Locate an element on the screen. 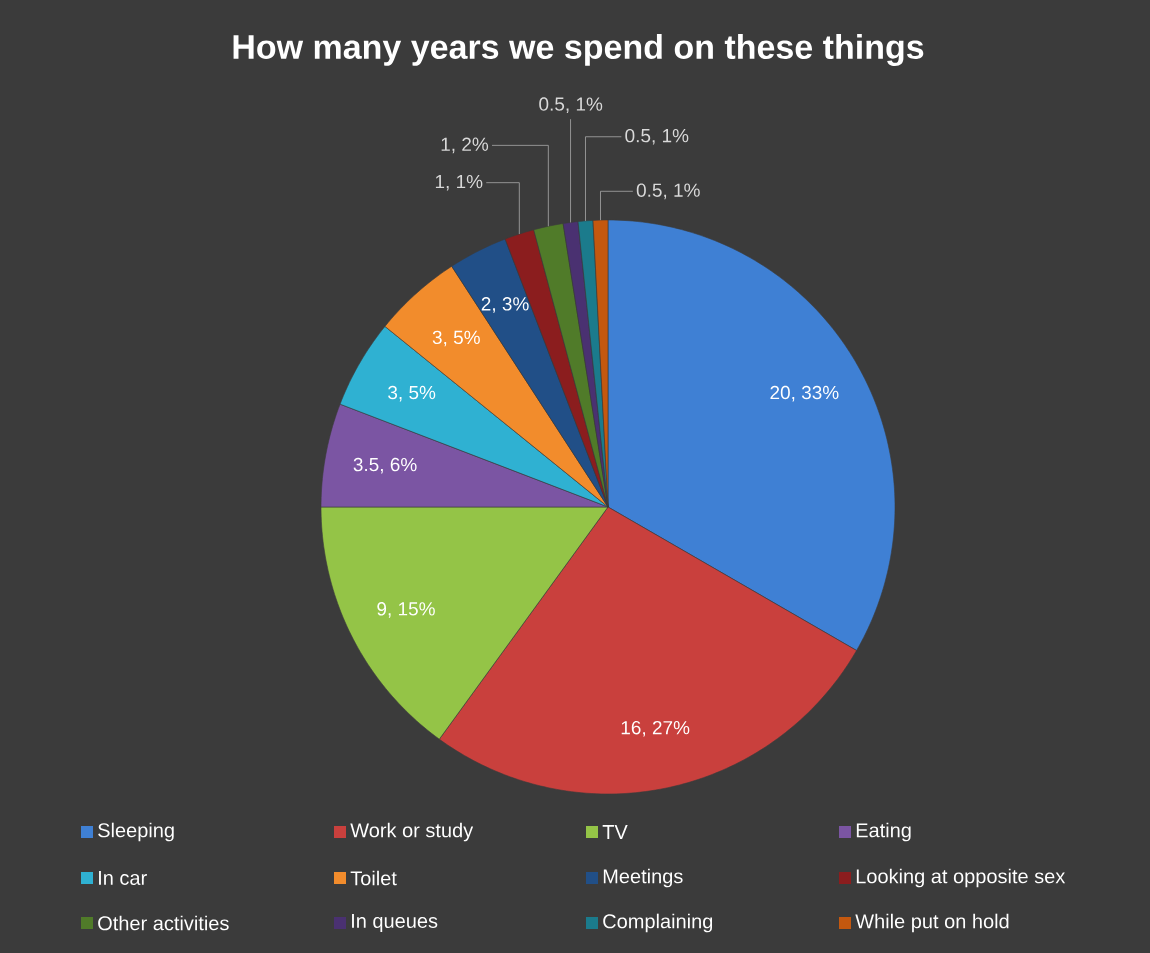 The image size is (1150, 953). data-label: 20, 33% is located at coordinates (804, 393).